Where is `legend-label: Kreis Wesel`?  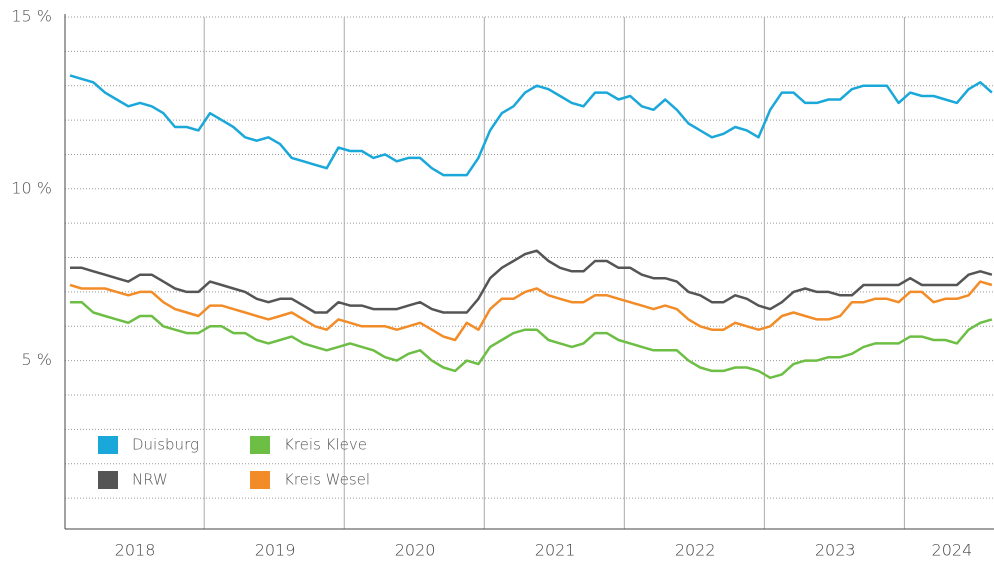 legend-label: Kreis Wesel is located at coordinates (327, 480).